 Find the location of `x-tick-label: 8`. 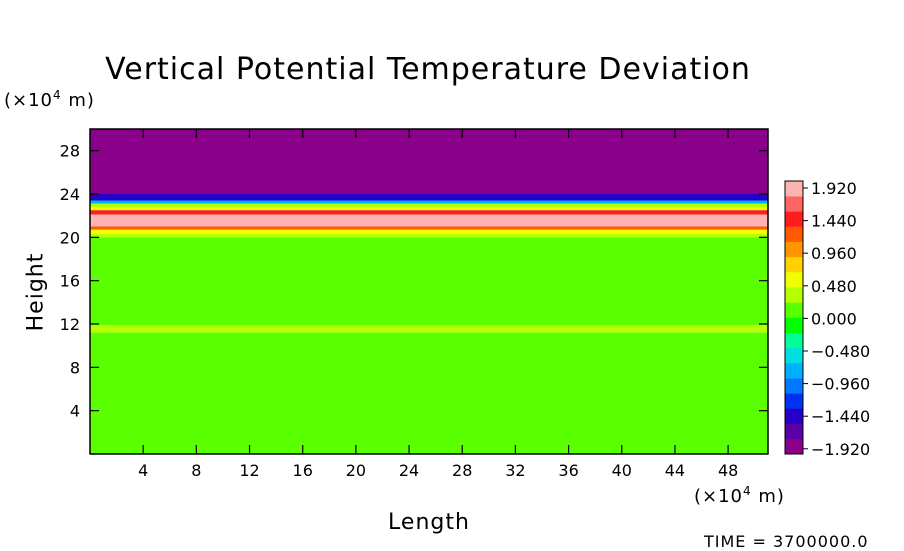

x-tick-label: 8 is located at coordinates (196, 470).